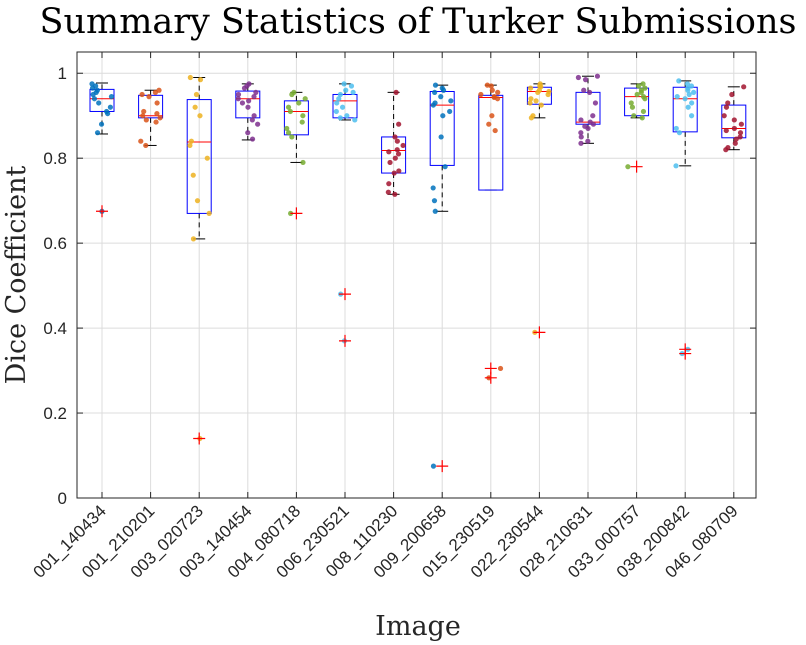 Image resolution: width=806 pixels, height=645 pixels. Describe the element at coordinates (55, 158) in the screenshot. I see `y-tick-label: 0.8` at that location.